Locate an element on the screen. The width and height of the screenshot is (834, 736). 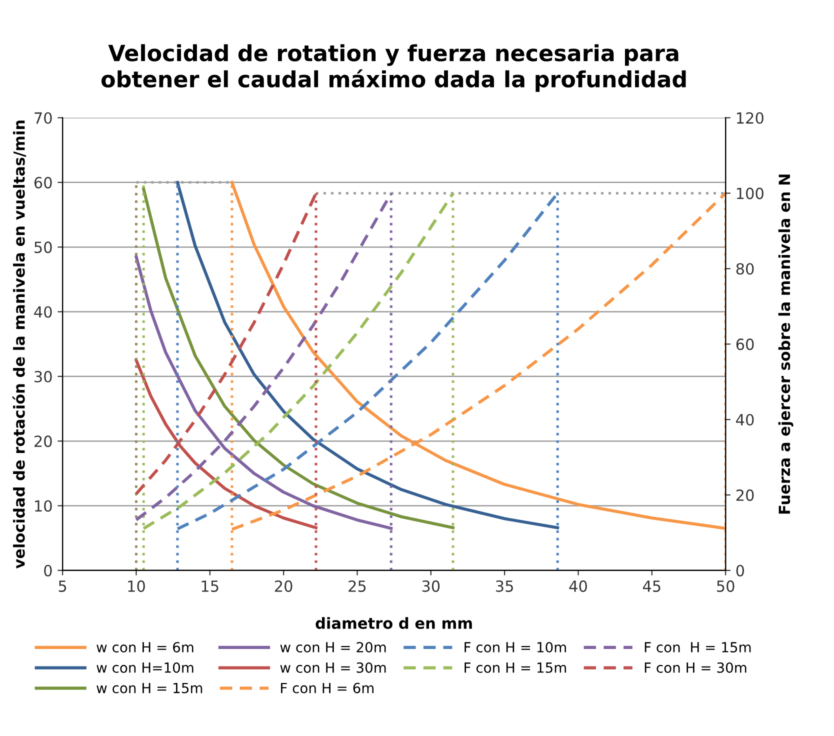
y-tick-label: 70 is located at coordinates (43, 118).